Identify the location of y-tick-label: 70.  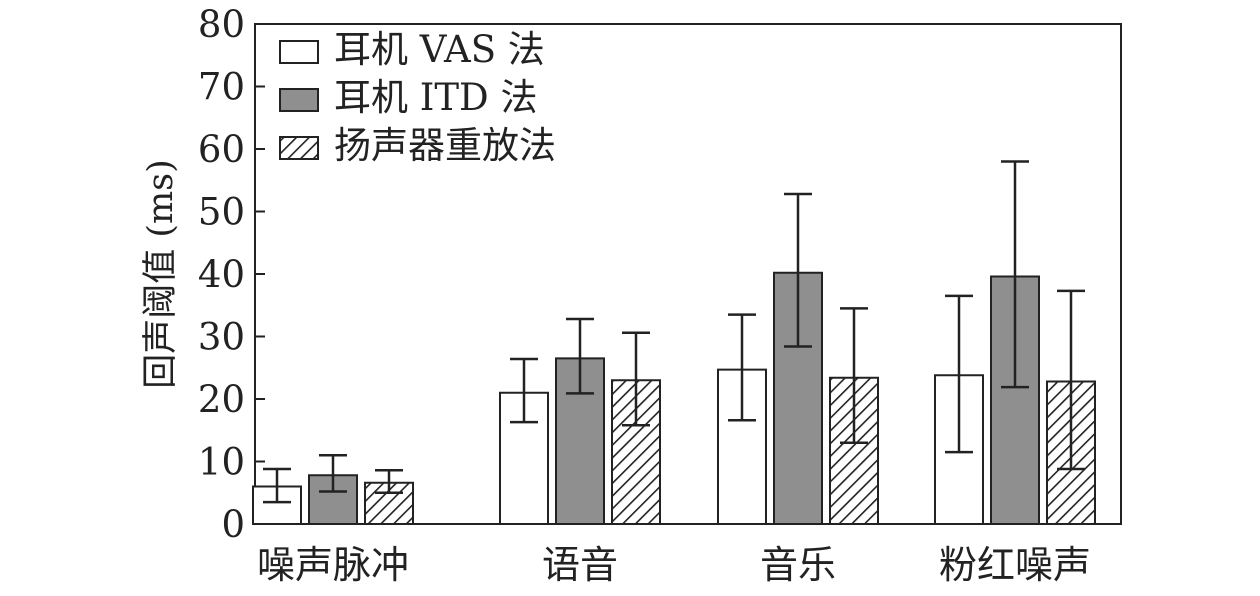
(221, 87).